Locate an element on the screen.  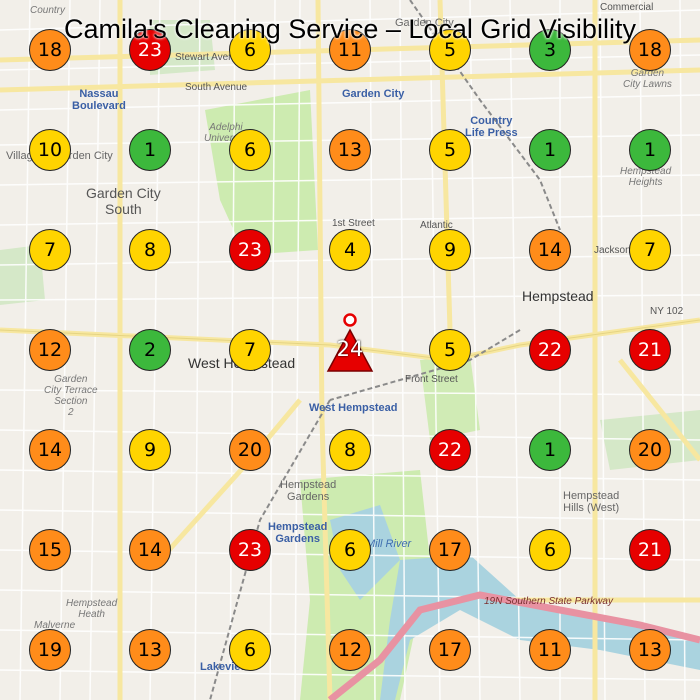
water-body is located at coordinates (540, 627).